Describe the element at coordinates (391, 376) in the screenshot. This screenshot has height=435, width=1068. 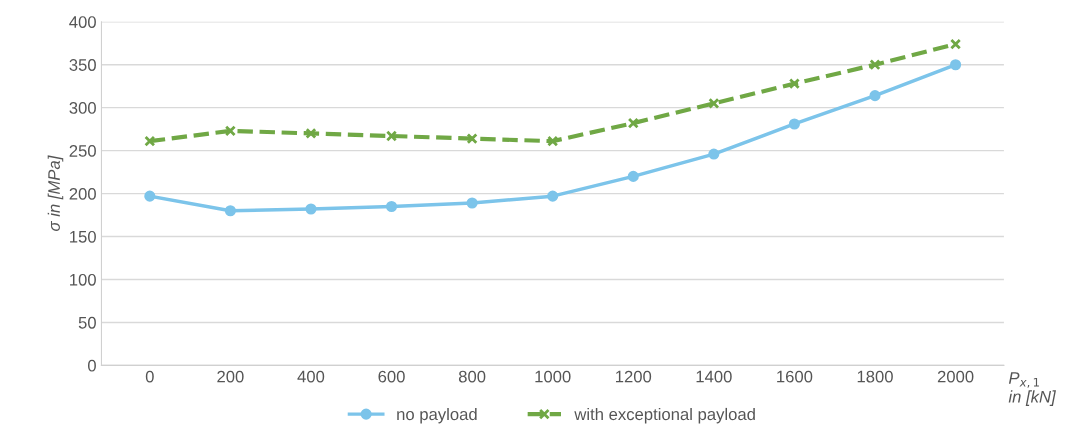
I see `x-tick-label: 600` at that location.